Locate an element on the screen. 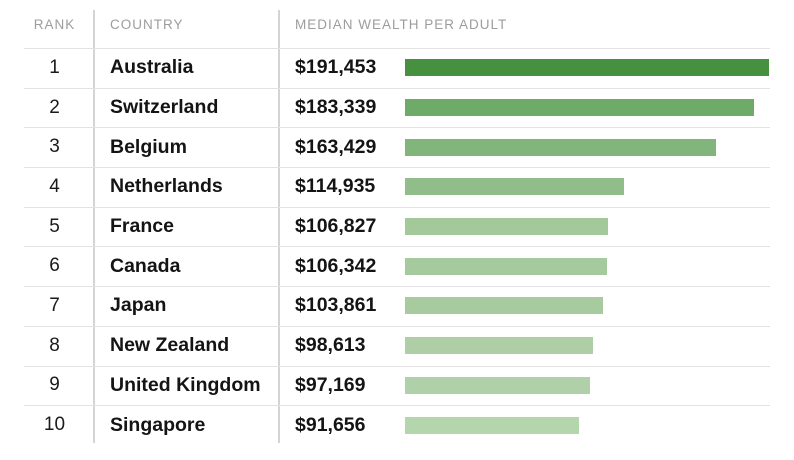  wealth-cell: $103,861 is located at coordinates (536, 305).